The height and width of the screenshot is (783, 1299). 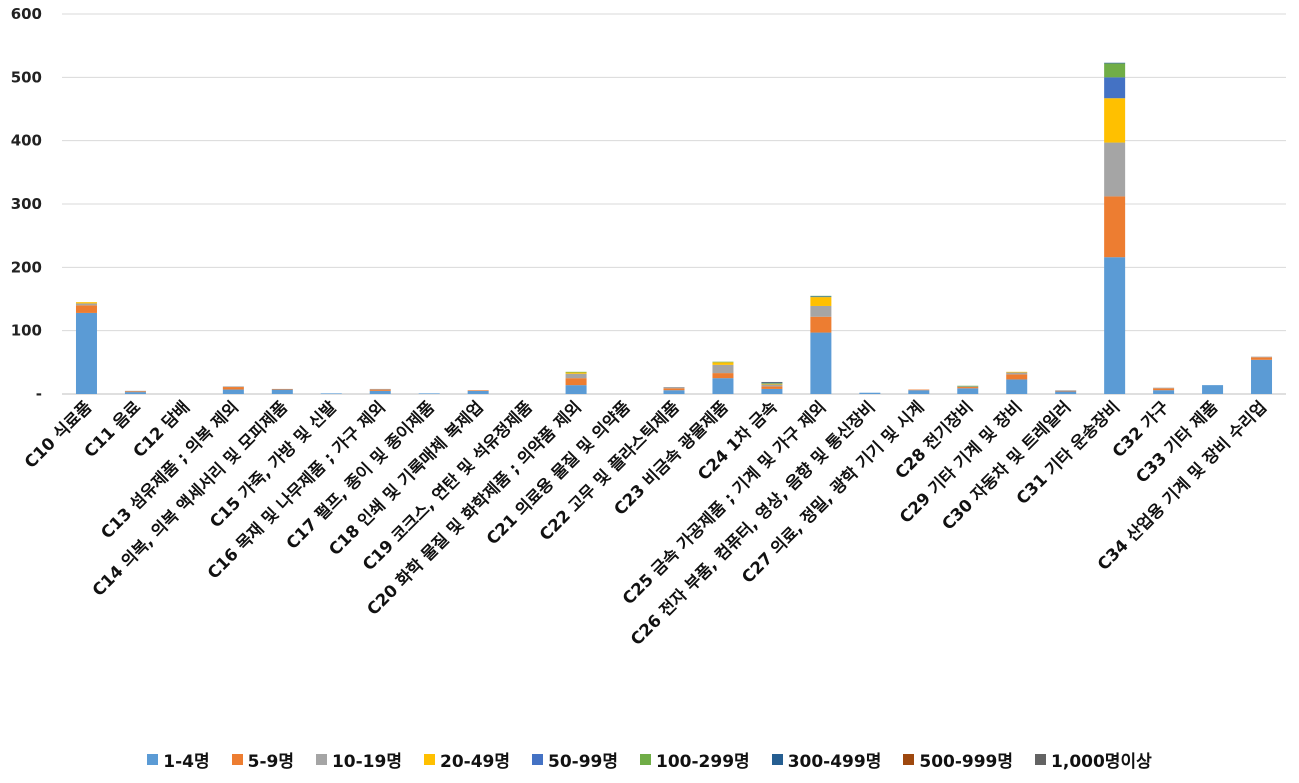 What do you see at coordinates (466, 759) in the screenshot?
I see `legend-item: 20-49명` at bounding box center [466, 759].